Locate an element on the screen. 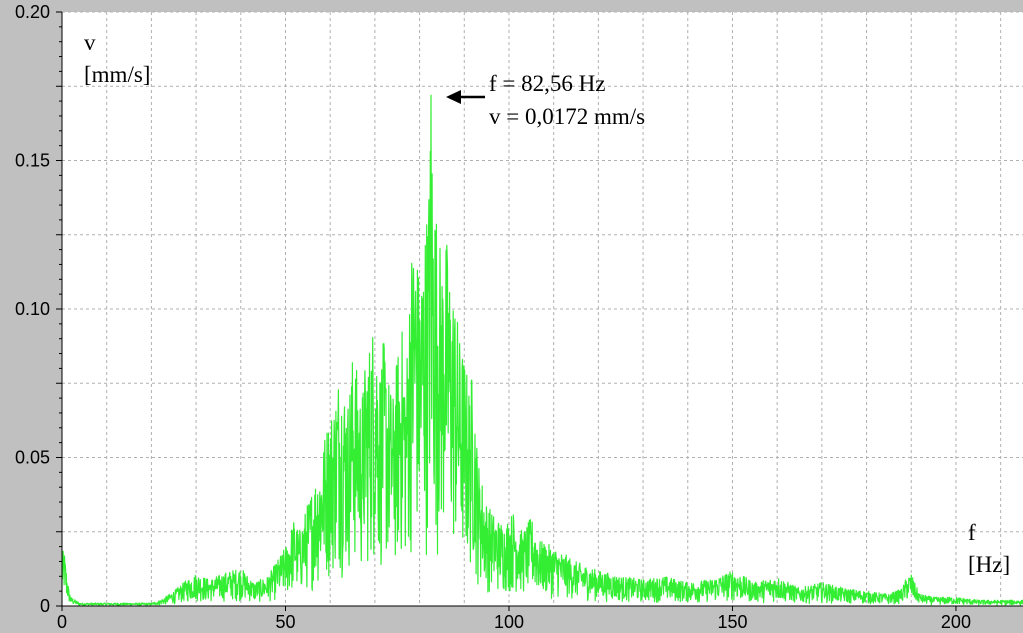 This screenshot has height=633, width=1023. x-axis-label: f is located at coordinates (972, 532).